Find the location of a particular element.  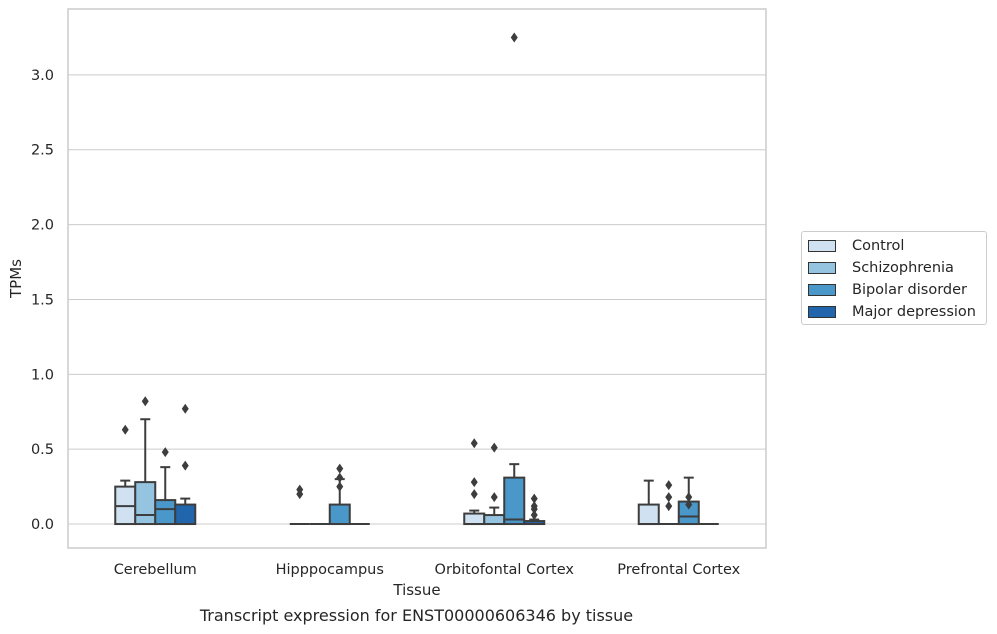

legend-item-schizophrenia: Schizophrenia is located at coordinates (881, 268).